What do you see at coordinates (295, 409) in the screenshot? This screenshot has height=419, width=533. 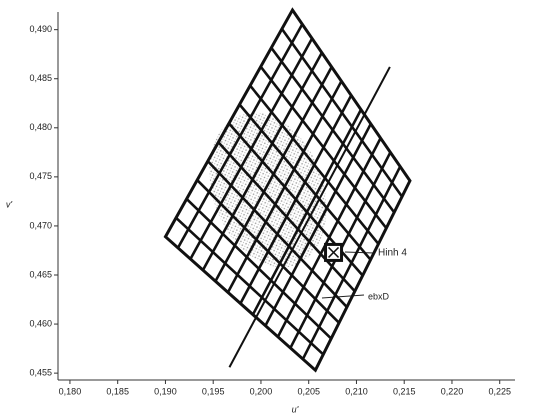 I see `x-axis-label: u'` at bounding box center [295, 409].